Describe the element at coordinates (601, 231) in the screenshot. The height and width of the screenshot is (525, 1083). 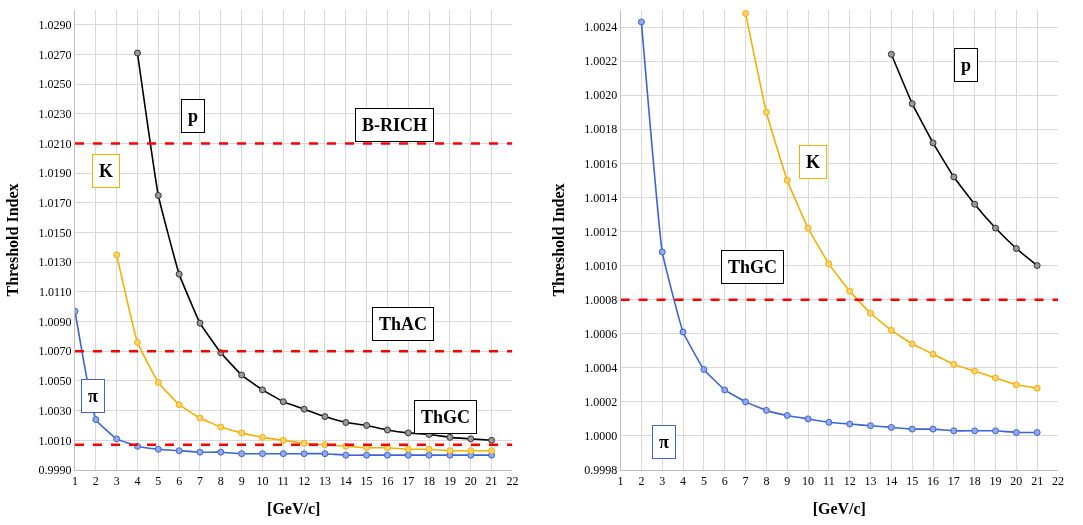
I see `y-tick-label: 1.0012` at that location.